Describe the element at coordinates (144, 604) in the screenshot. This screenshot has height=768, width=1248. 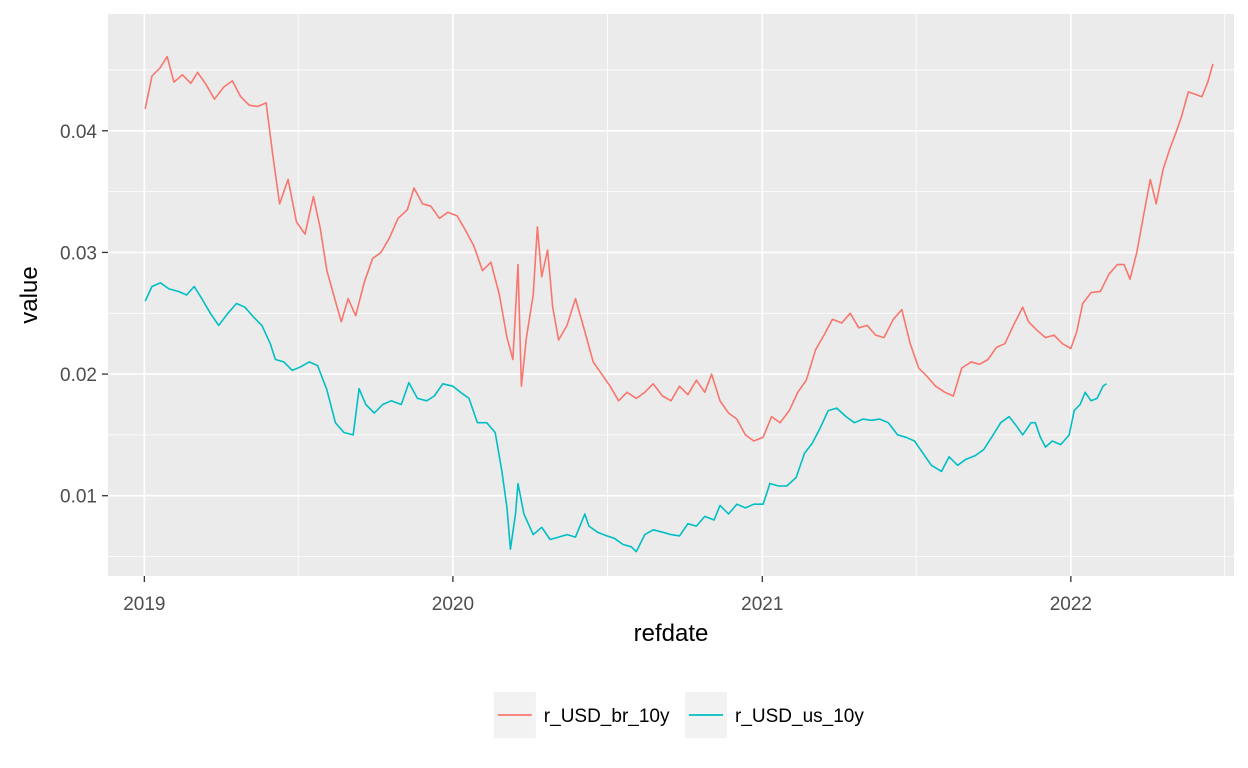
I see `x-tick-label: 2019` at that location.